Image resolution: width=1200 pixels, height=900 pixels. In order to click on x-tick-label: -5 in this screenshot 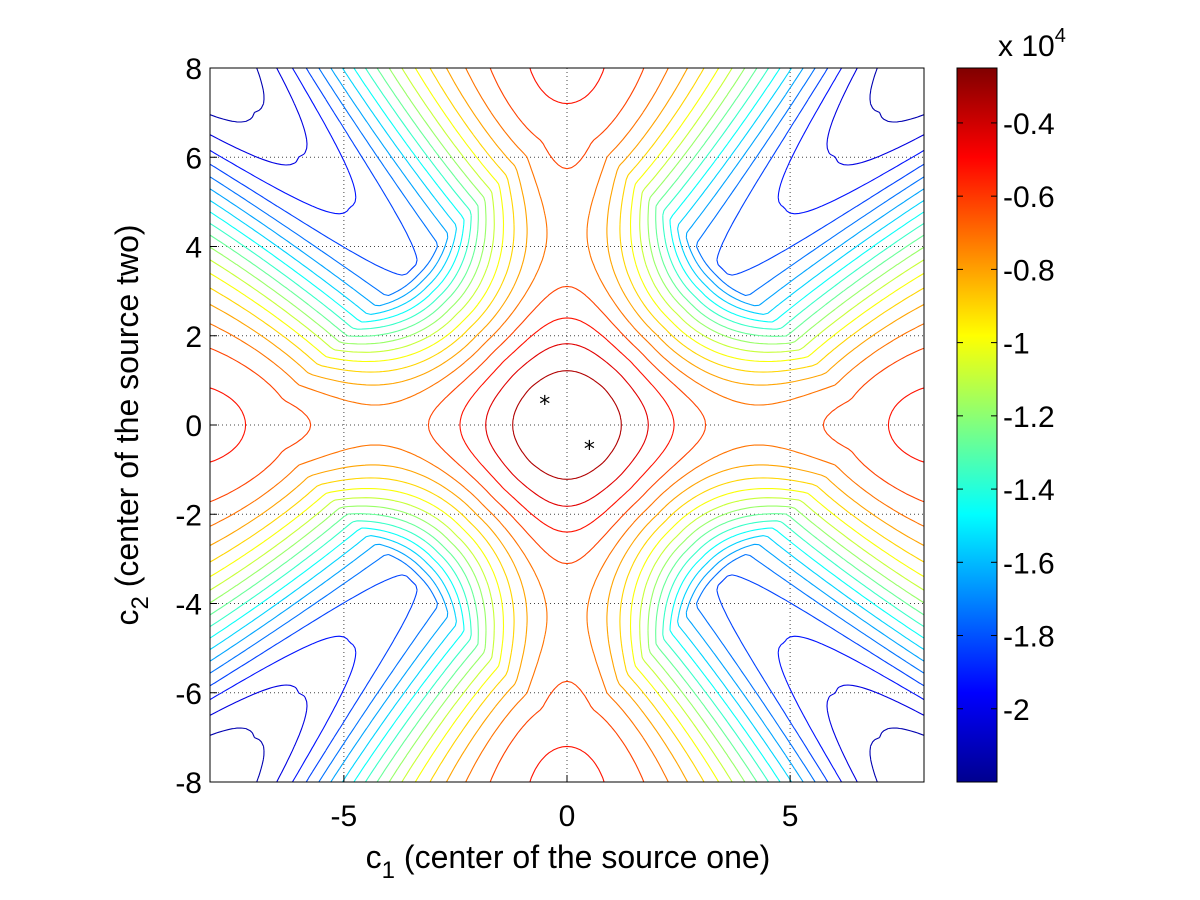, I will do `click(344, 816)`.